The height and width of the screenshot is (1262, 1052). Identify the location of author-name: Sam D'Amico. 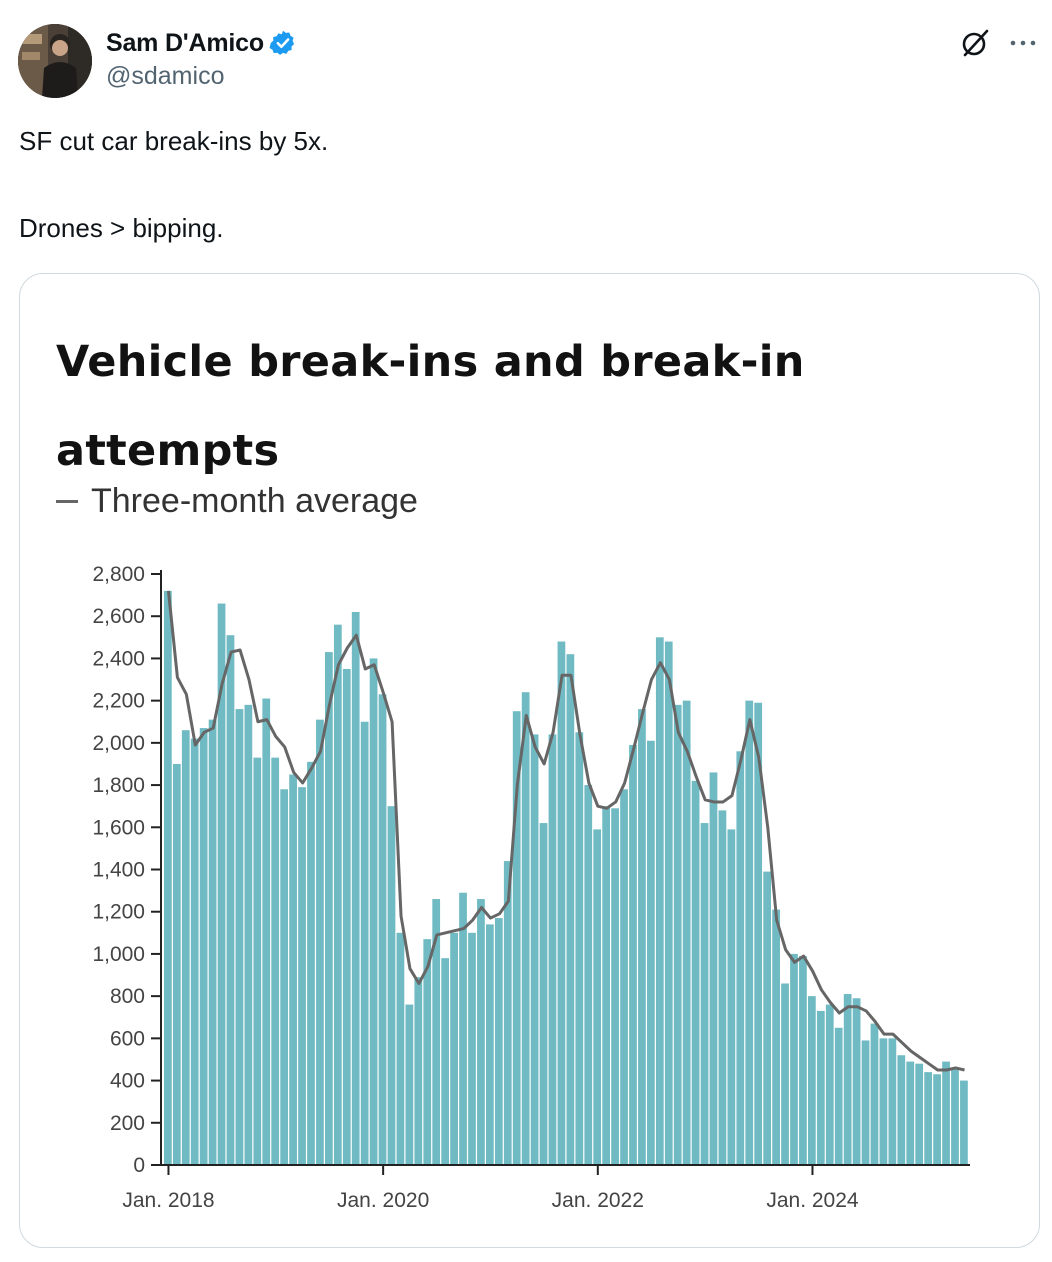
(185, 42).